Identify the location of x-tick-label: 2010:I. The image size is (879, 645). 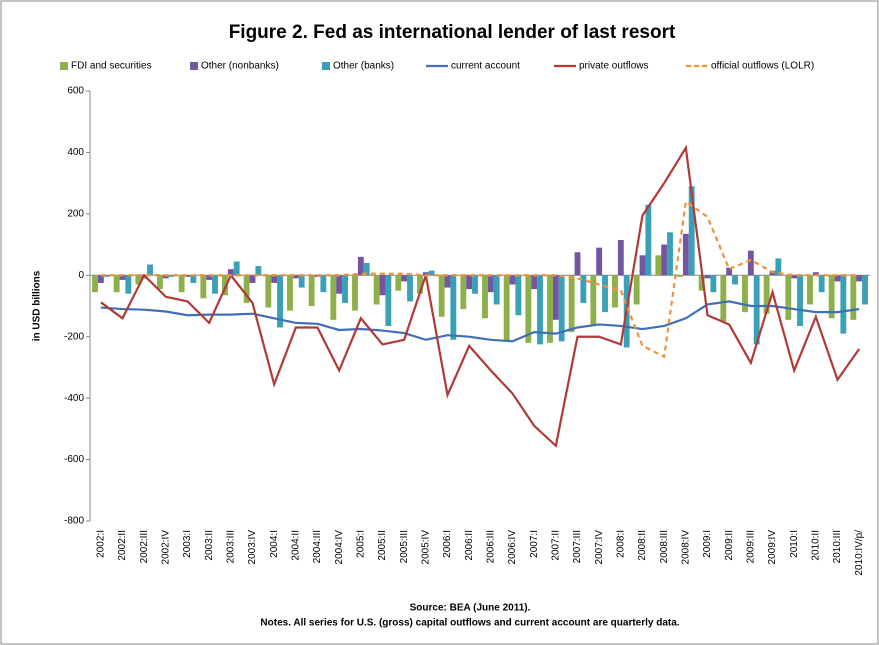
(794, 544).